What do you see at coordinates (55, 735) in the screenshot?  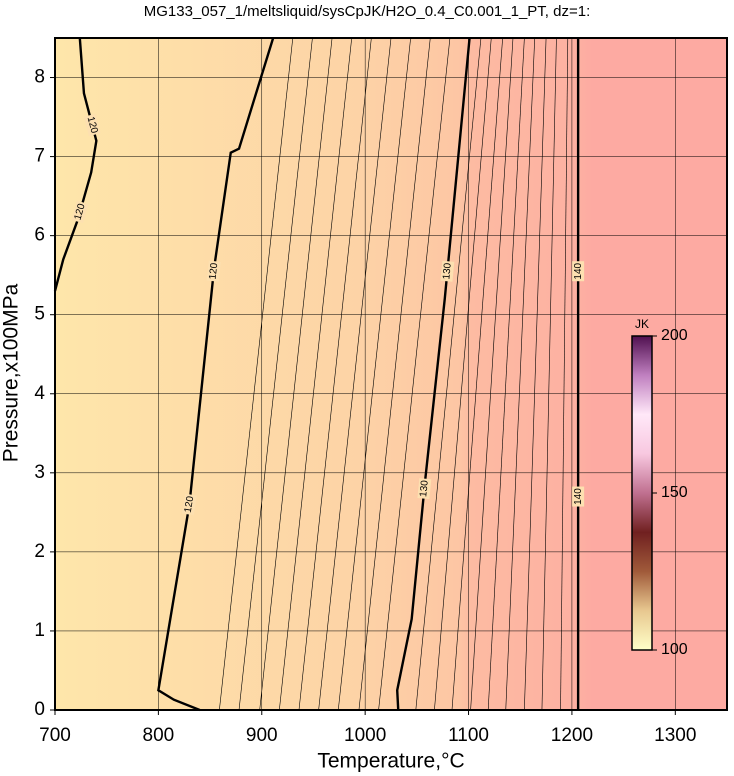 I see `x-tick-label: 700` at bounding box center [55, 735].